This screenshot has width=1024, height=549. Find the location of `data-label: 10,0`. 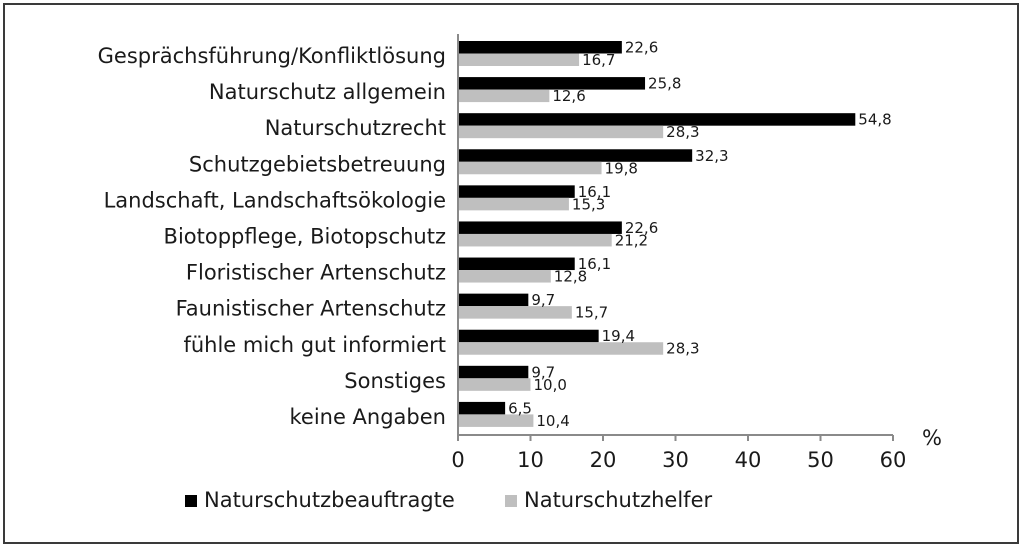

data-label: 10,0 is located at coordinates (550, 385).